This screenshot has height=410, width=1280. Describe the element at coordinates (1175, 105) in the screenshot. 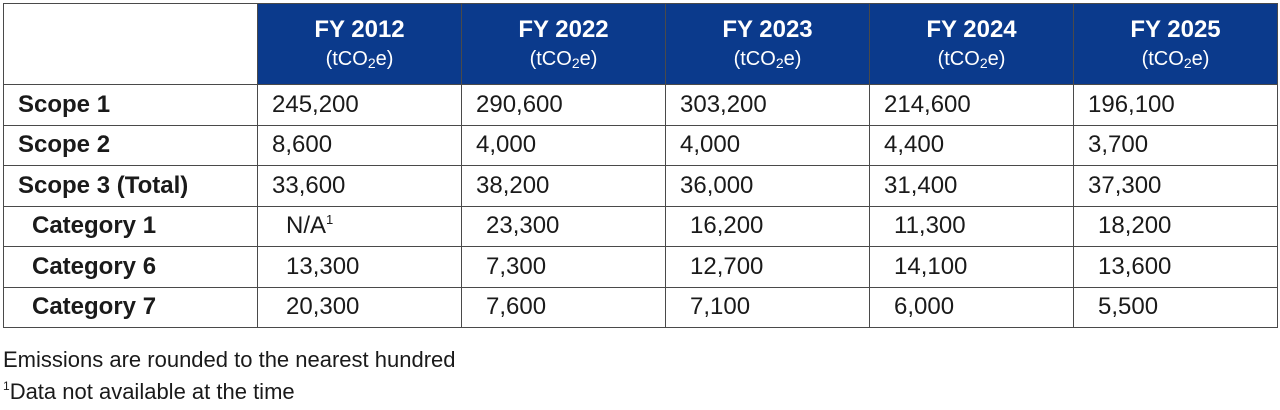

I see `table-cell: 196,100` at that location.